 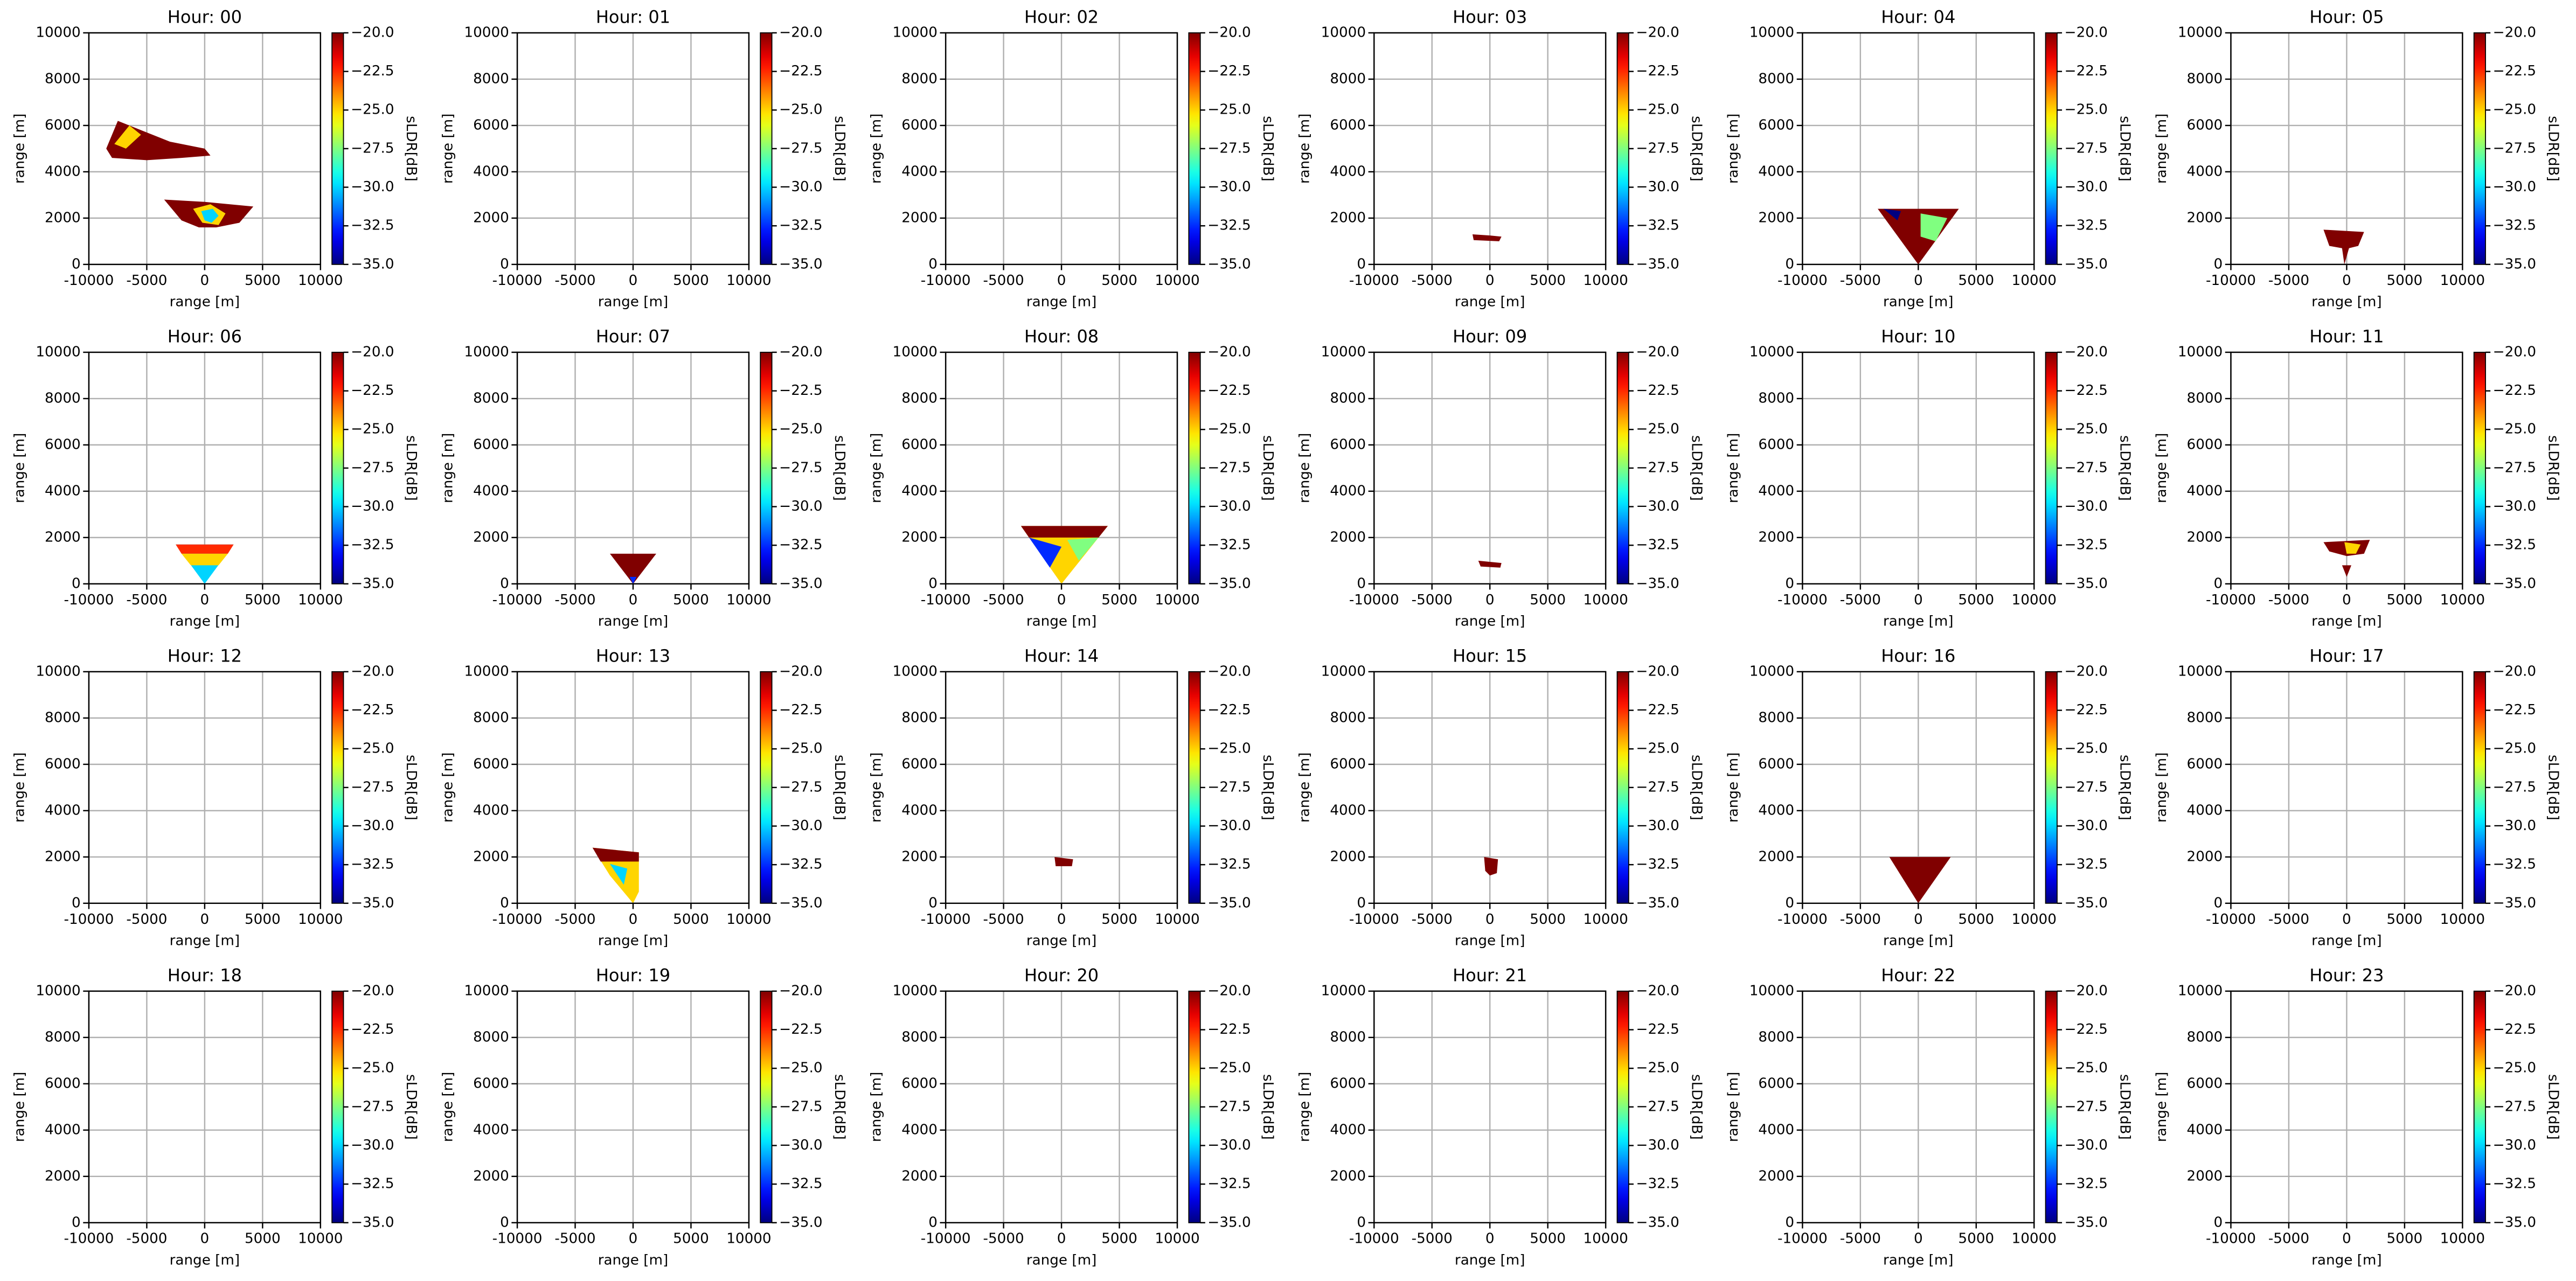 I want to click on subplot-title: Hour: 05, so click(x=2346, y=17).